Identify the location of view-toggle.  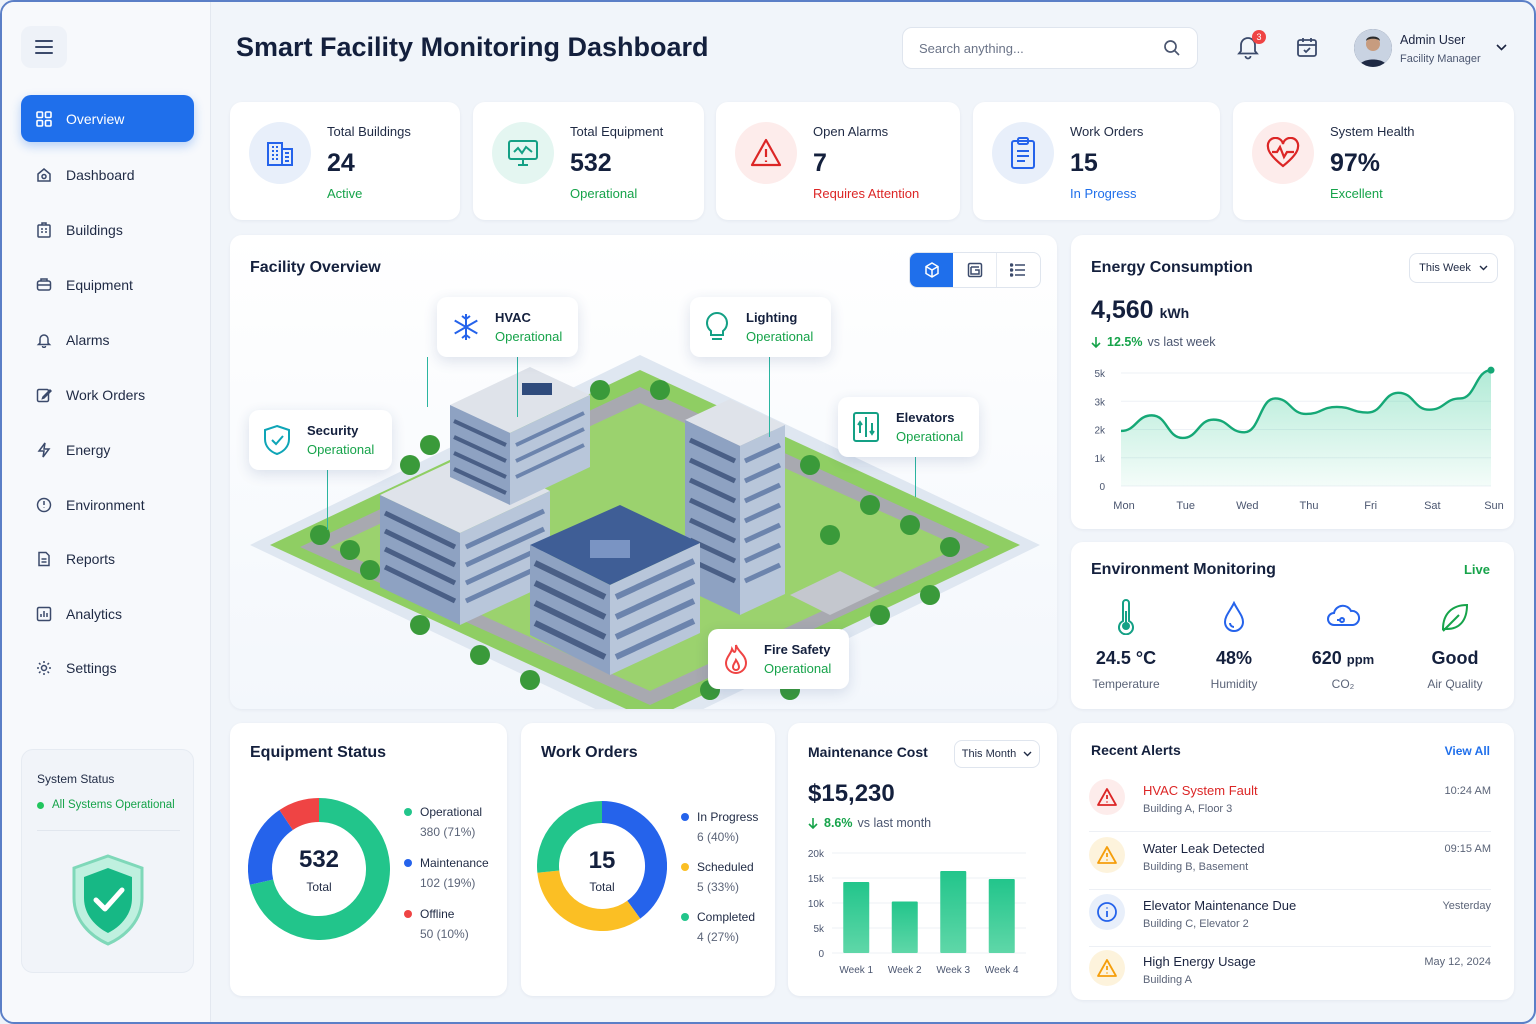
(975, 270).